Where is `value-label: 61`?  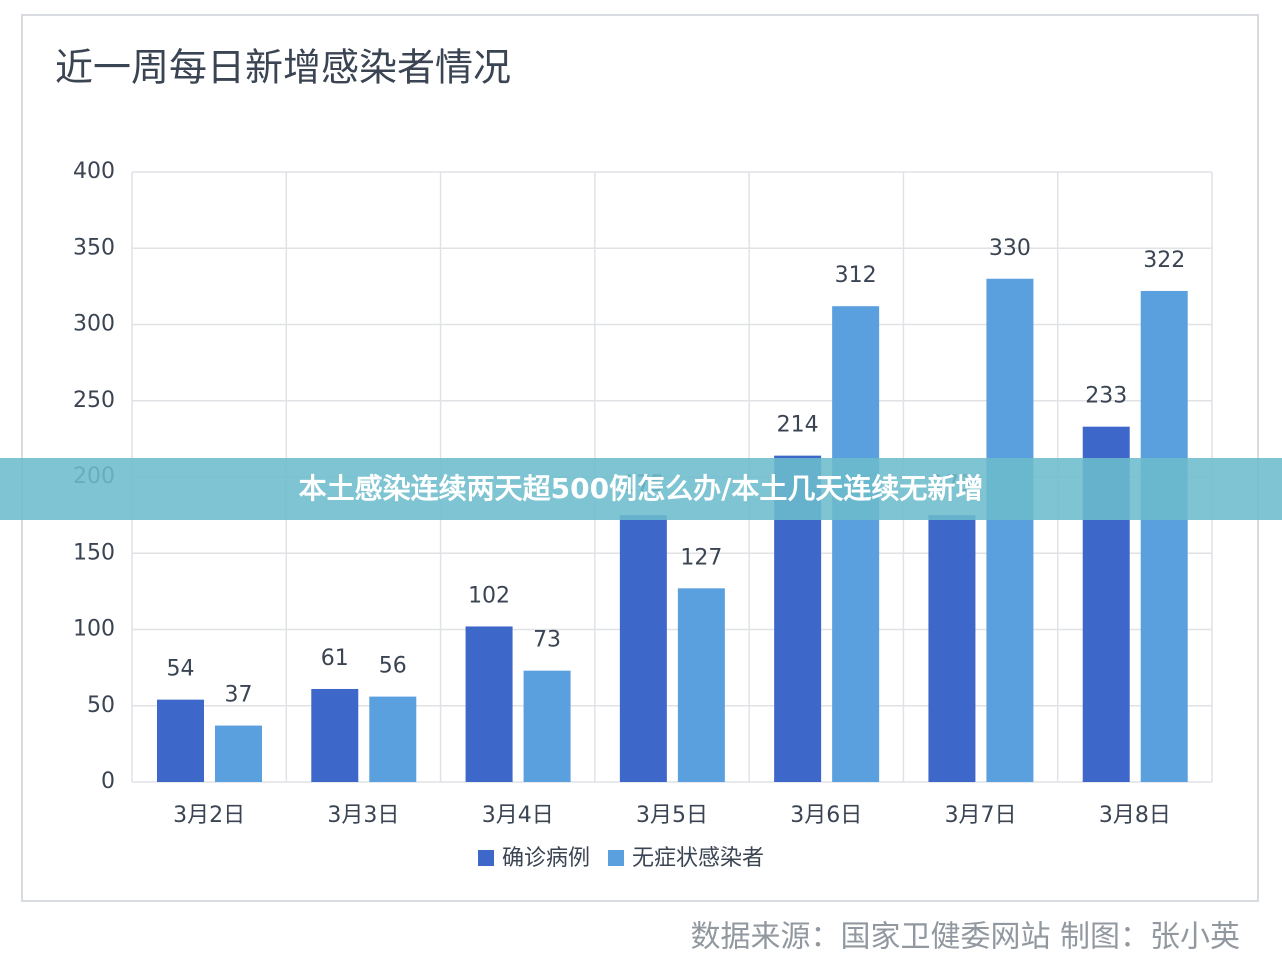
value-label: 61 is located at coordinates (335, 658).